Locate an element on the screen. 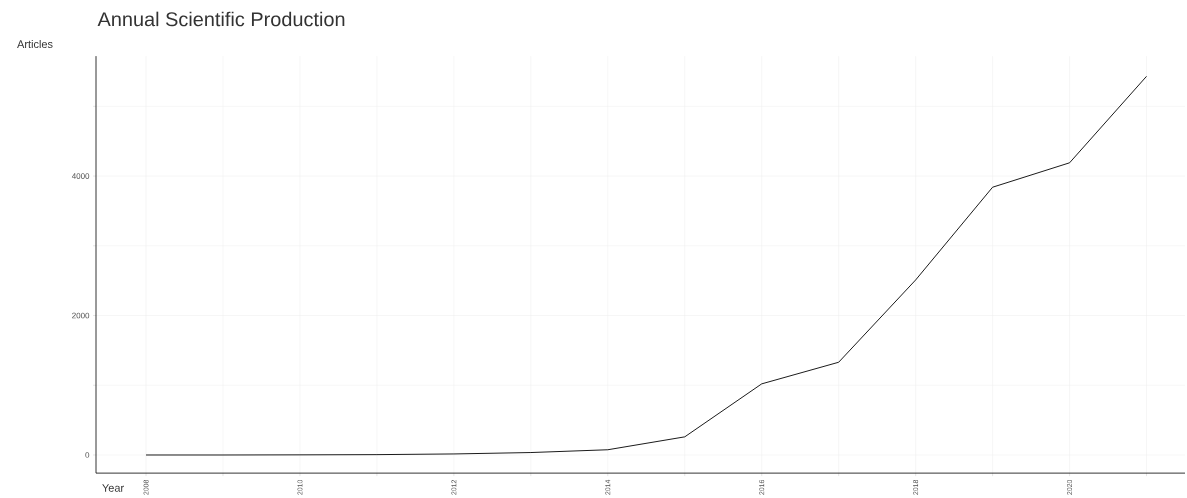  x-axis-title: Year is located at coordinates (113, 487).